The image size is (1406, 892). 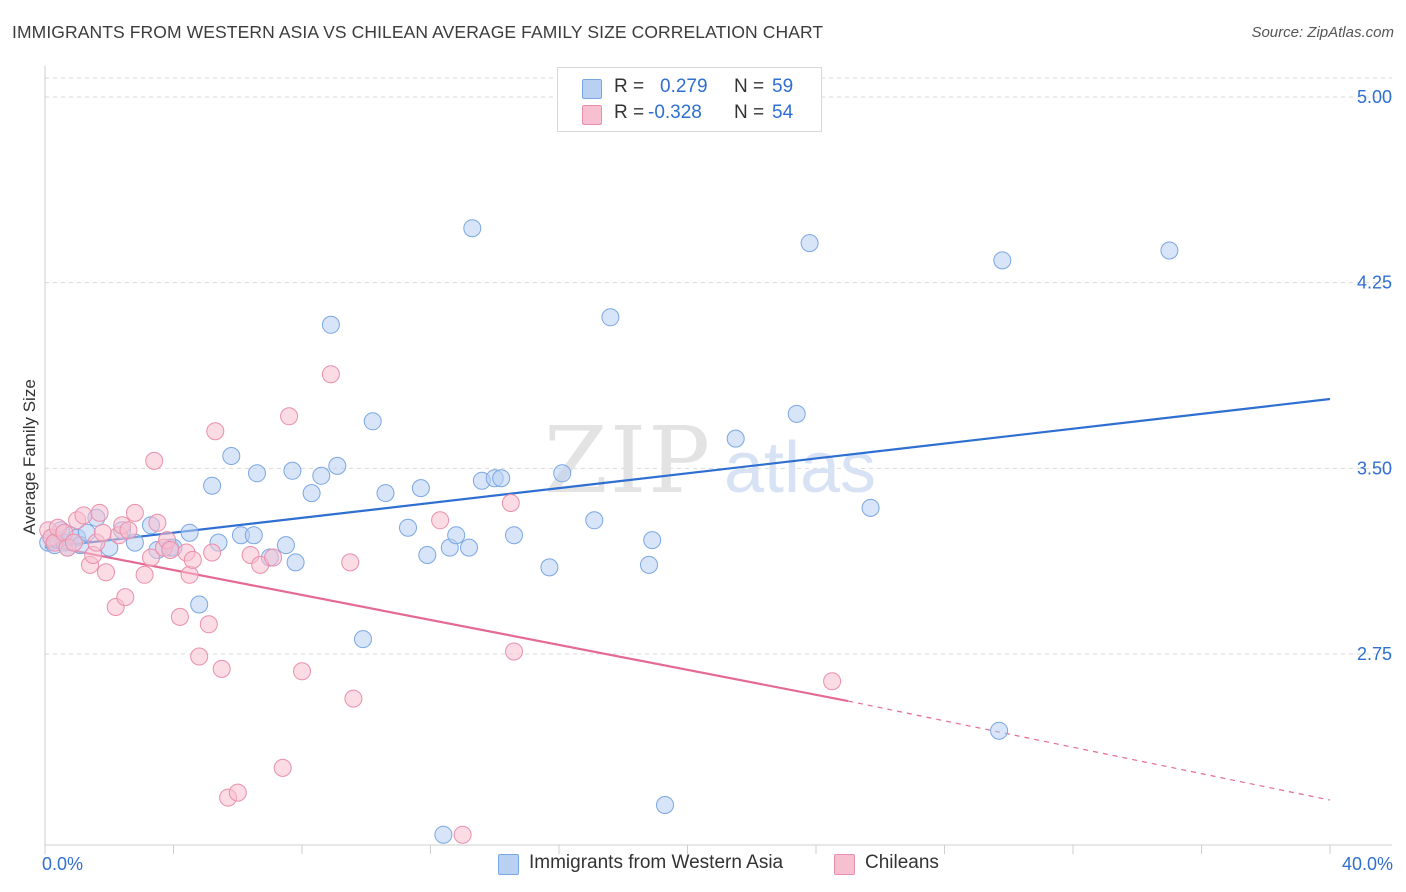 I want to click on x-tick-label: 40.0%, so click(x=1367, y=864).